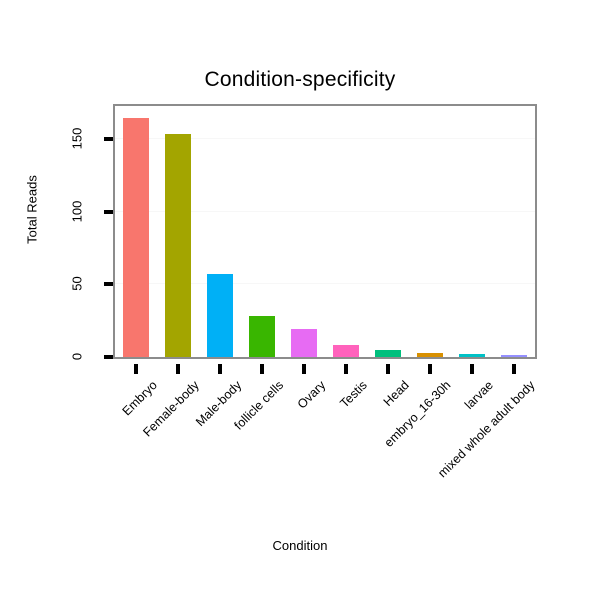  Describe the element at coordinates (139, 398) in the screenshot. I see `x-axis-tick-label: Embryo` at that location.